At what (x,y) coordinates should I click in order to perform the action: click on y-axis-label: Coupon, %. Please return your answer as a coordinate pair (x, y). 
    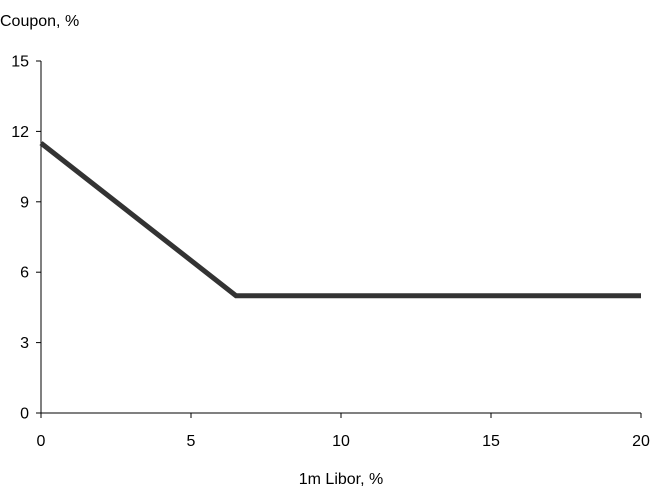
    Looking at the image, I should click on (39, 21).